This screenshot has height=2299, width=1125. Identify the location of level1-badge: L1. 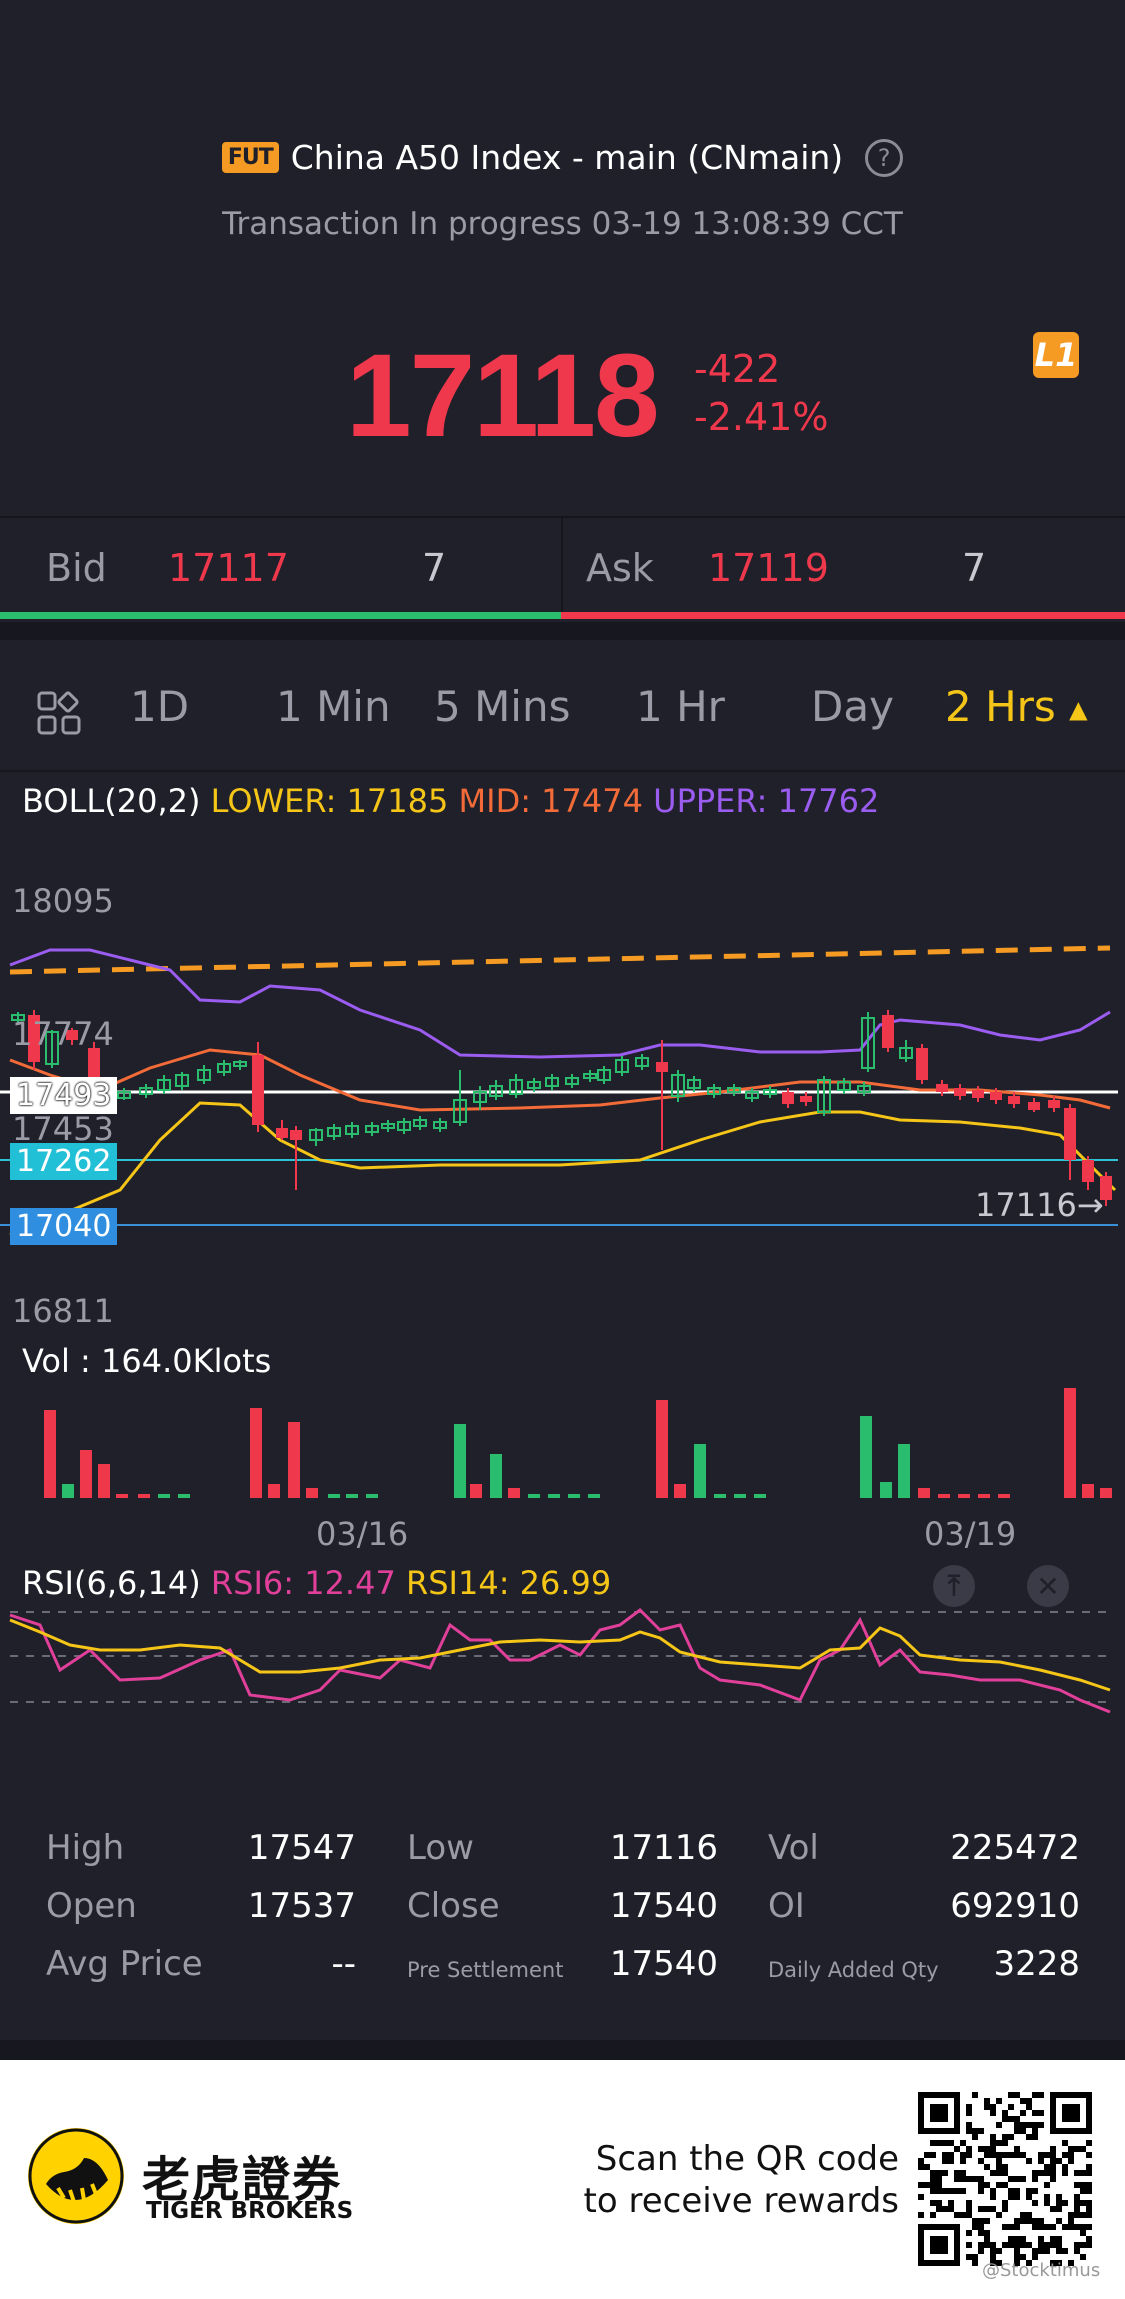
(1056, 355).